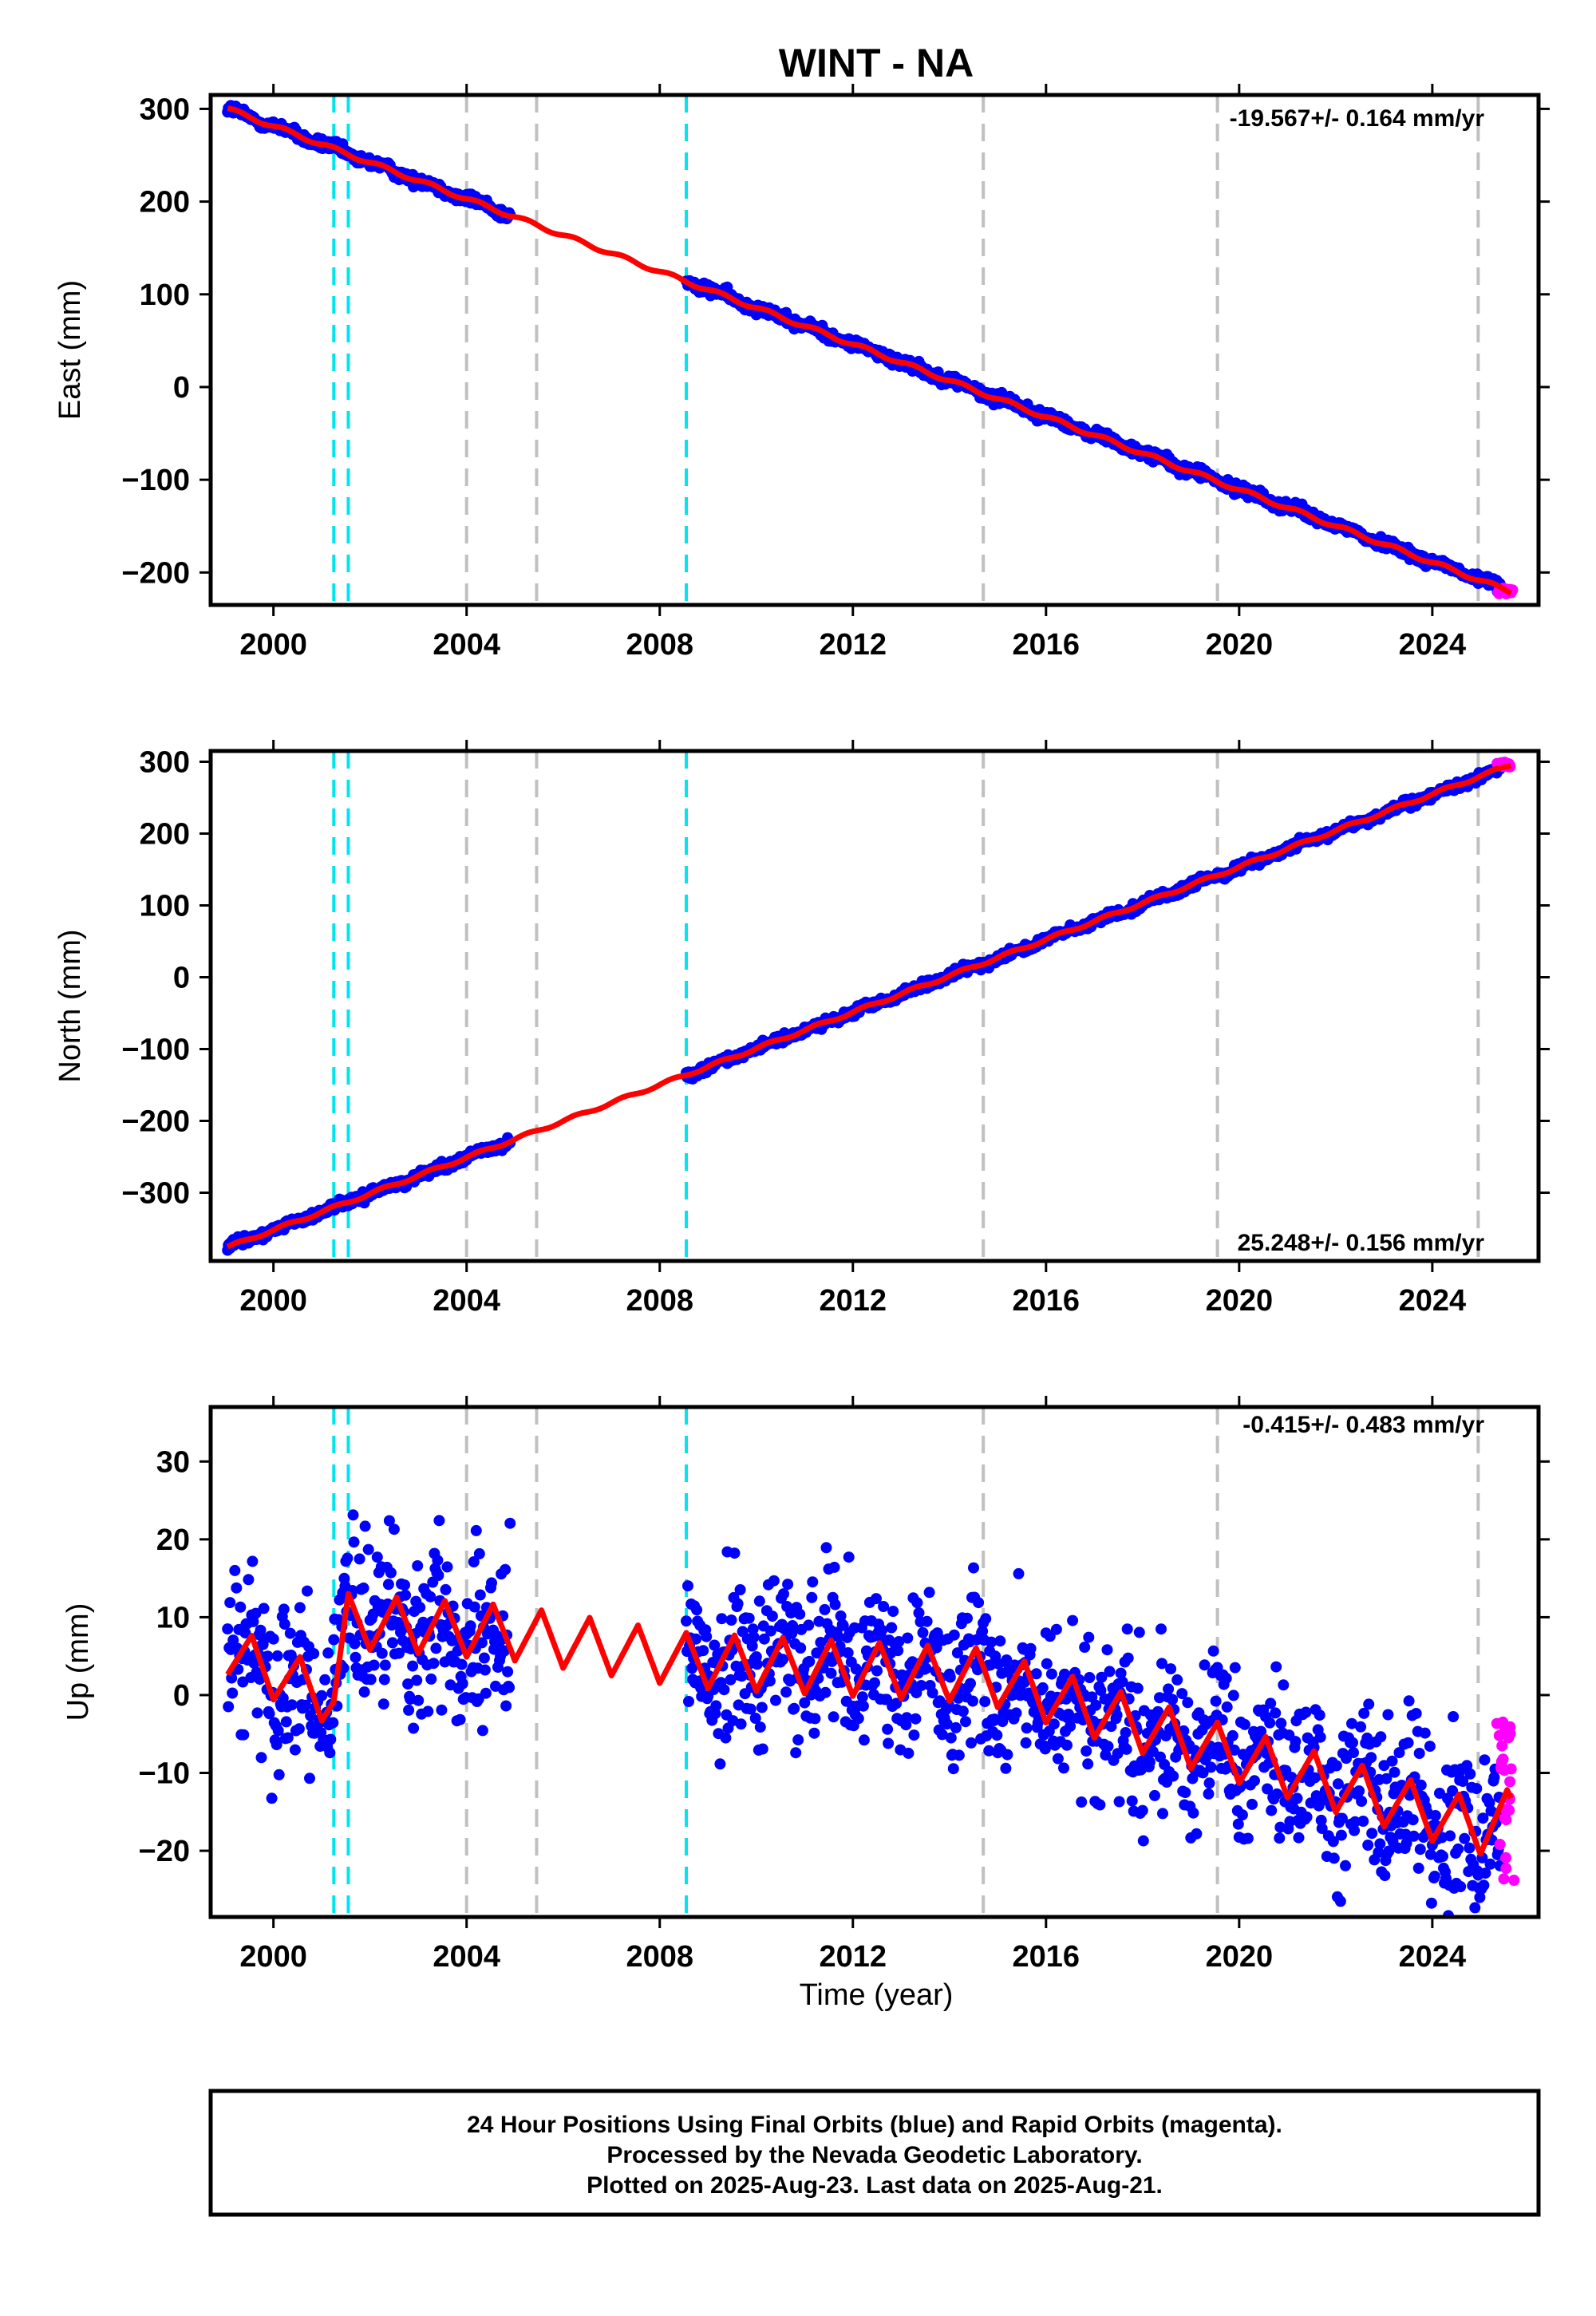 The image size is (1596, 2316). I want to click on x-tick-label: 2004, so click(466, 1957).